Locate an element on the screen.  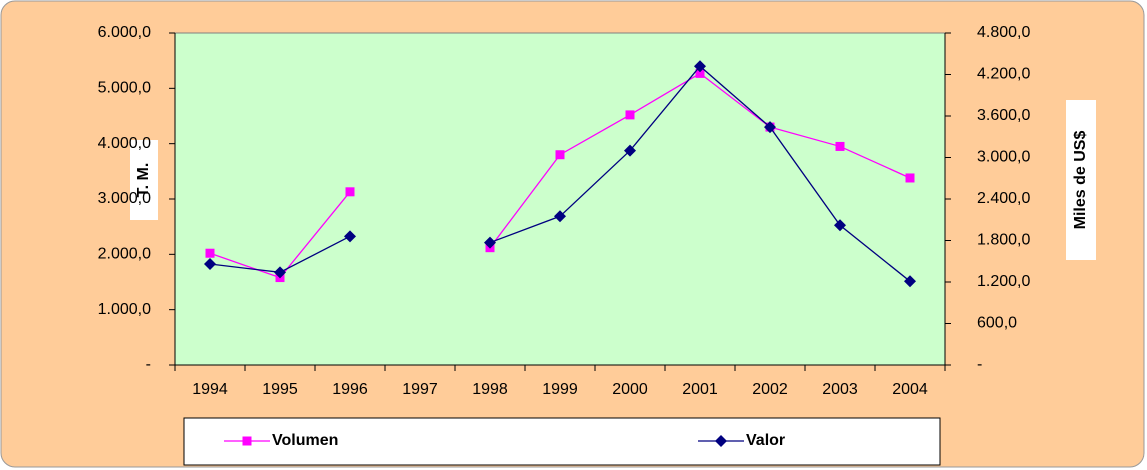
y-tick-label: 5.000,0 is located at coordinates (124, 88).